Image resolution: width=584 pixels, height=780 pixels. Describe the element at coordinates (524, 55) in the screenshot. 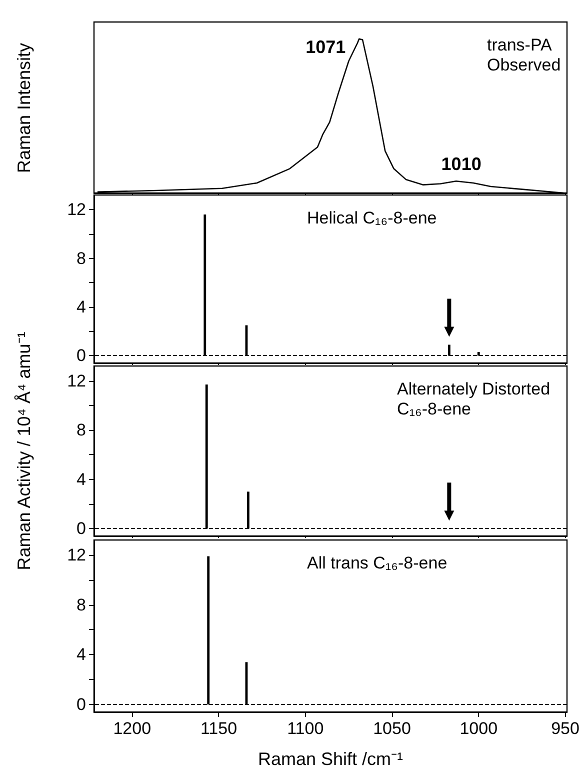

I see `chart-title: trans-PA Observed` at that location.